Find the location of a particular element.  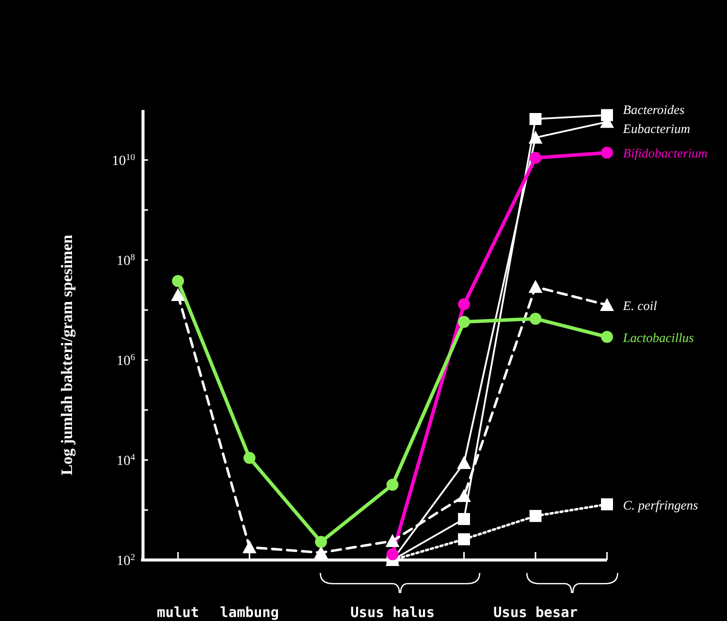

y-tick-label: 10$^{2}$ is located at coordinates (126, 560).